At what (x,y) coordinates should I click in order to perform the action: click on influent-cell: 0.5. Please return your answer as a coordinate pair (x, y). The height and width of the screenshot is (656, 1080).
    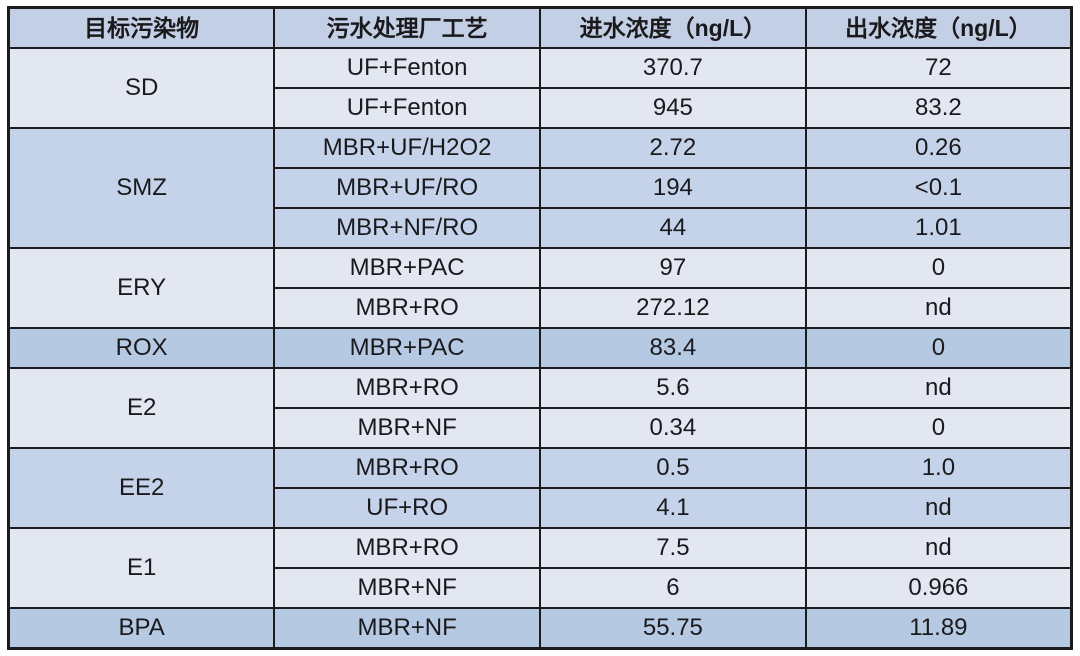
    Looking at the image, I should click on (673, 468).